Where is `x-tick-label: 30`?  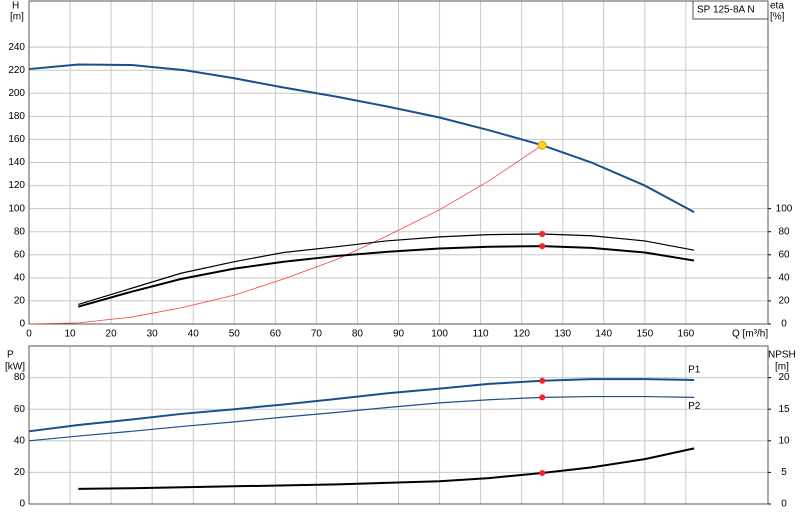
x-tick-label: 30 is located at coordinates (153, 334).